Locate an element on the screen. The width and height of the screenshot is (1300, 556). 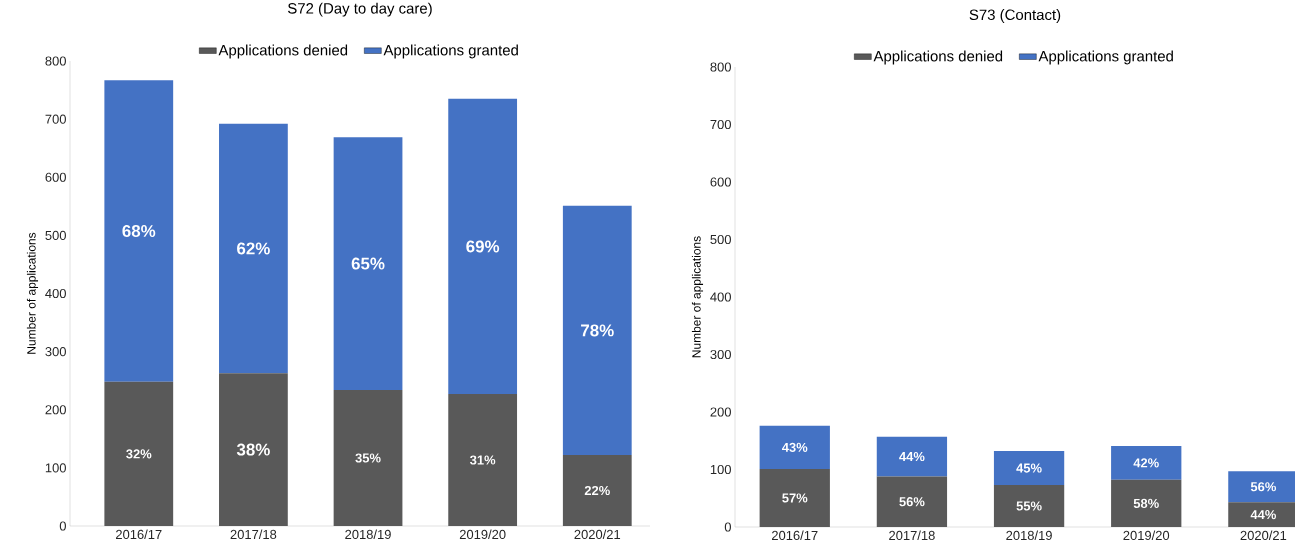
annotation: 69% is located at coordinates (483, 246).